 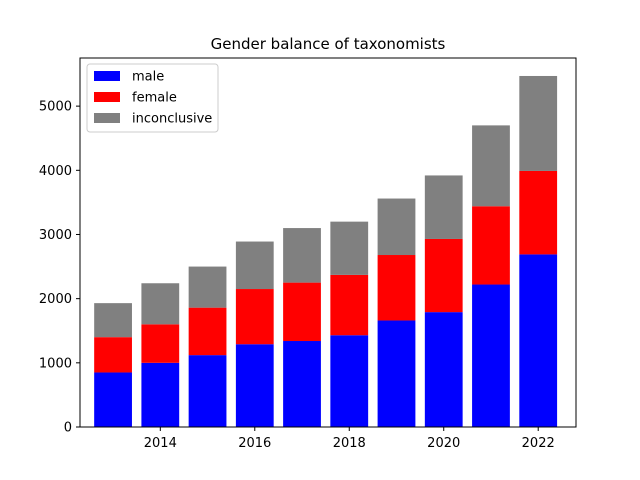 What do you see at coordinates (160, 304) in the screenshot?
I see `bar-inconclusive-2014` at bounding box center [160, 304].